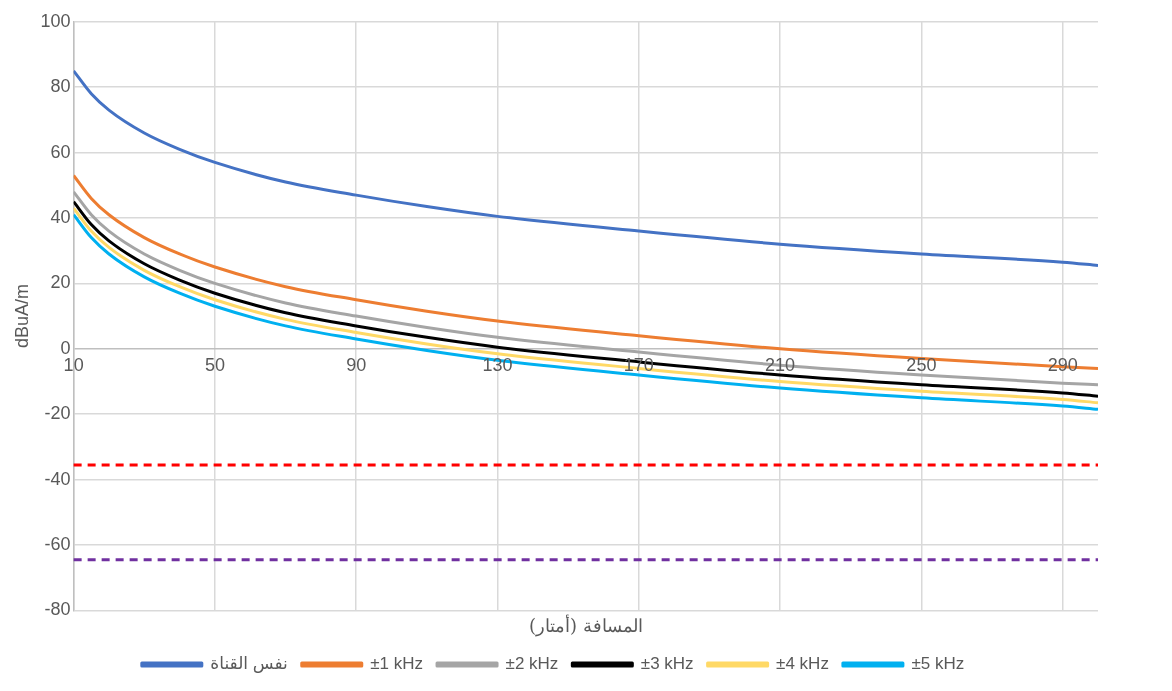 The image size is (1172, 691). I want to click on y-tick-label: -20, so click(57, 413).